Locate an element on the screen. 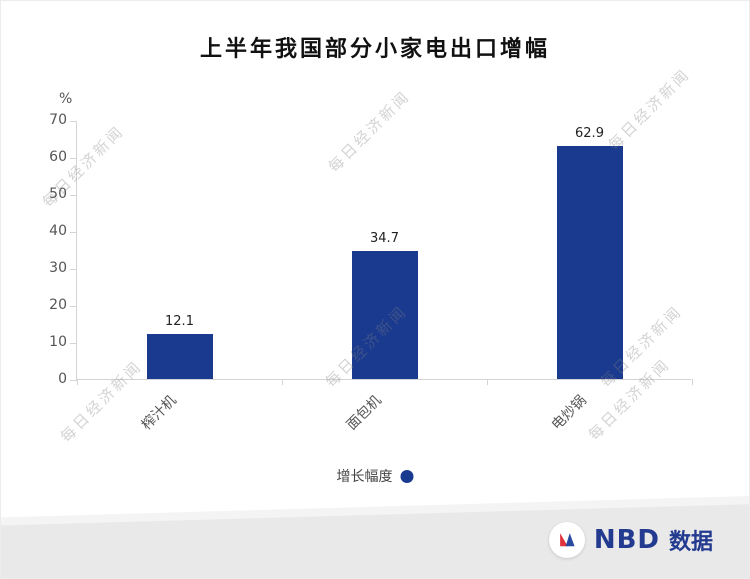 The width and height of the screenshot is (750, 579). legend-item: 增长幅度 is located at coordinates (375, 476).